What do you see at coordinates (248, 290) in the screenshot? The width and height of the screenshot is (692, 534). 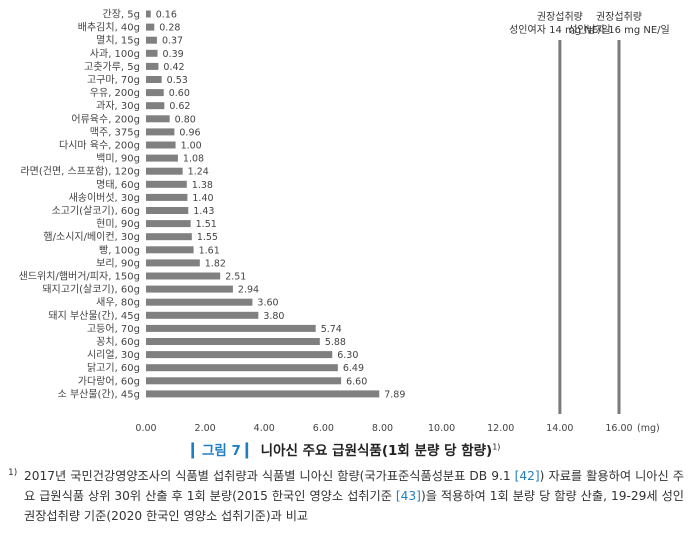 I see `value-label: 2.94` at bounding box center [248, 290].